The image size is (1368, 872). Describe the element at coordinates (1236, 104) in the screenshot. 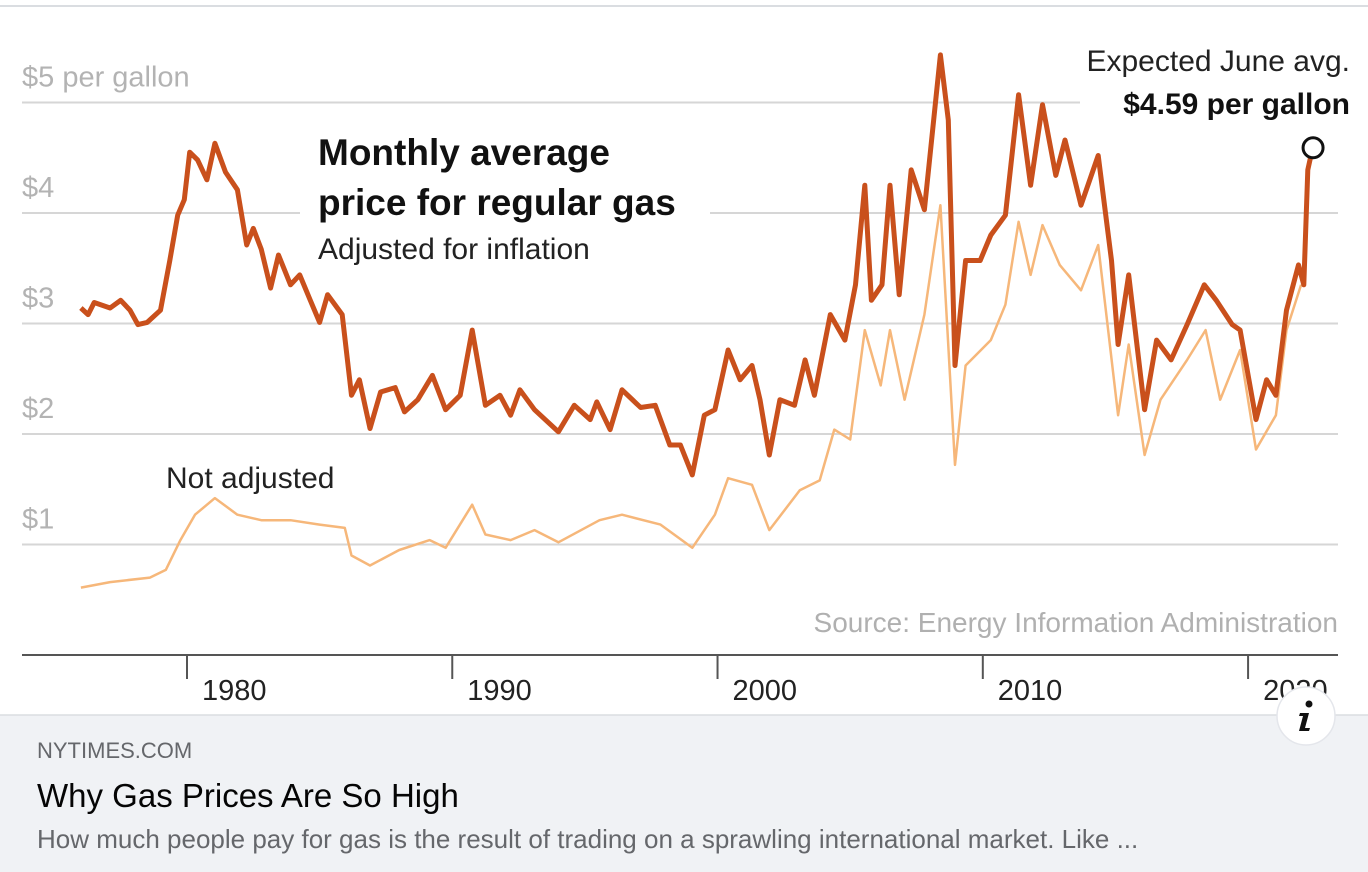

I see `annotation-label: $4.59 per gallon` at that location.